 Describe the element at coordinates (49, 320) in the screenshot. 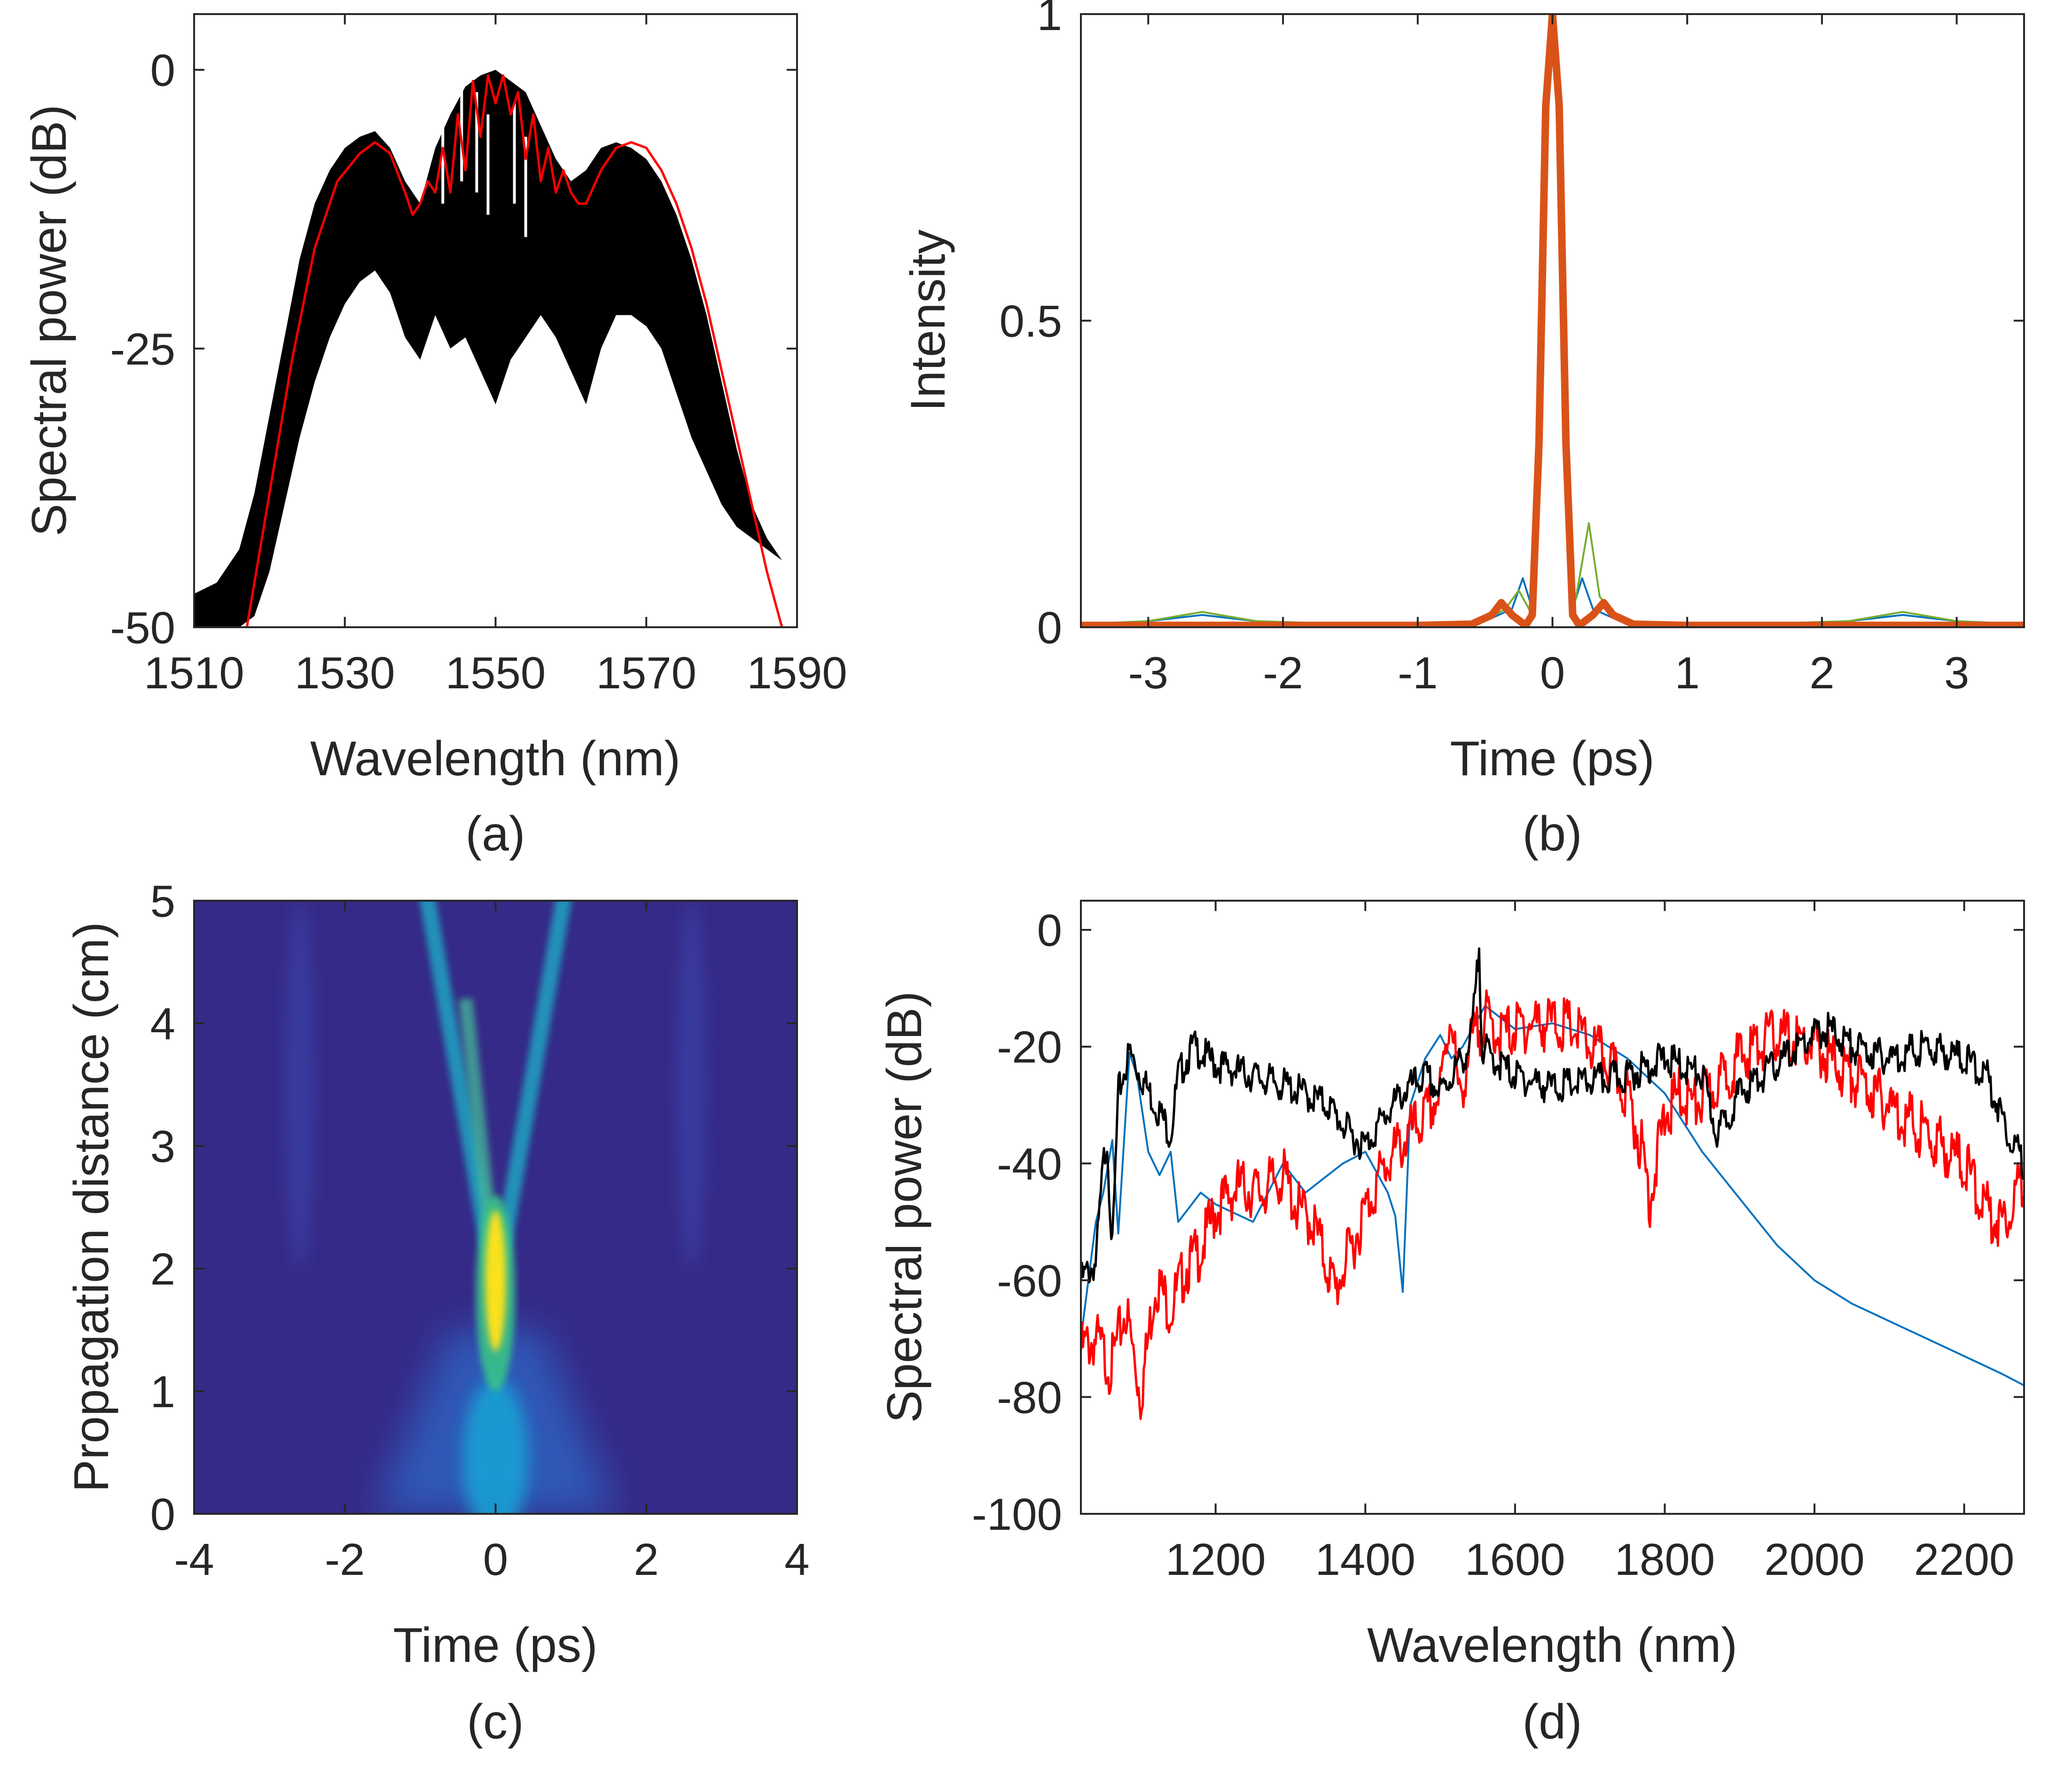

I see `panel-a-ylabel: Spectral power (dB)` at that location.